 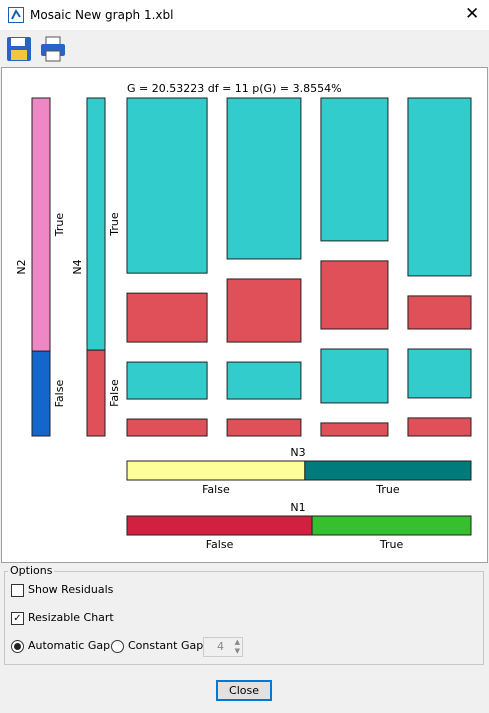 I want to click on constant-gap: Constant Gap, so click(x=157, y=646).